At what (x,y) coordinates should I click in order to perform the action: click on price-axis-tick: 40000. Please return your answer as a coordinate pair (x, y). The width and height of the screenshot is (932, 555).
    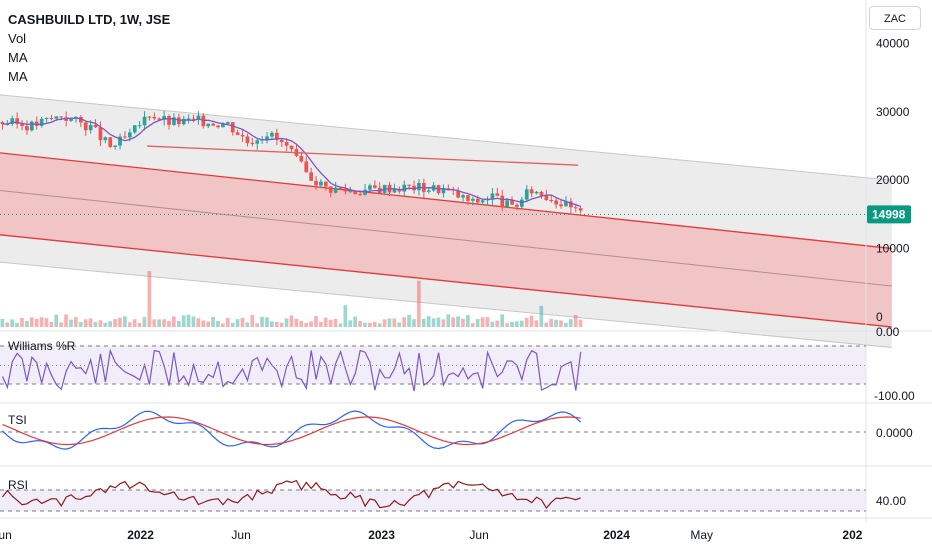
    Looking at the image, I should click on (893, 44).